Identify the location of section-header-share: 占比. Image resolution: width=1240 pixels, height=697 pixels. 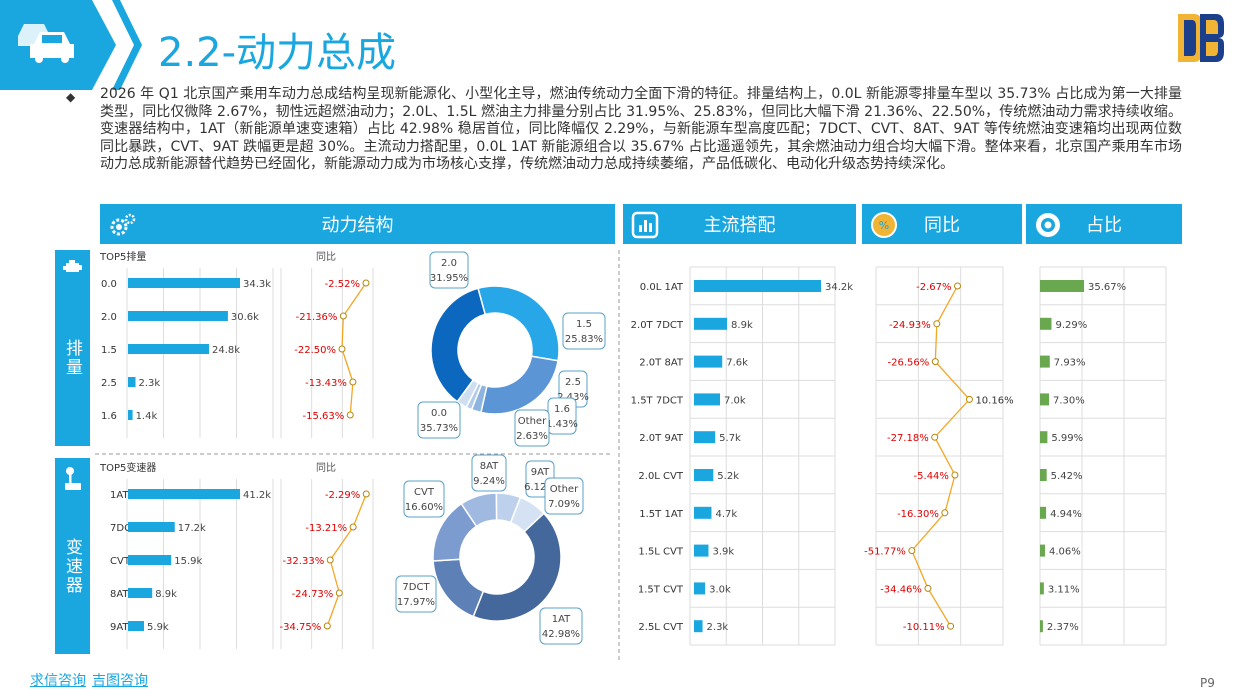
(1104, 224).